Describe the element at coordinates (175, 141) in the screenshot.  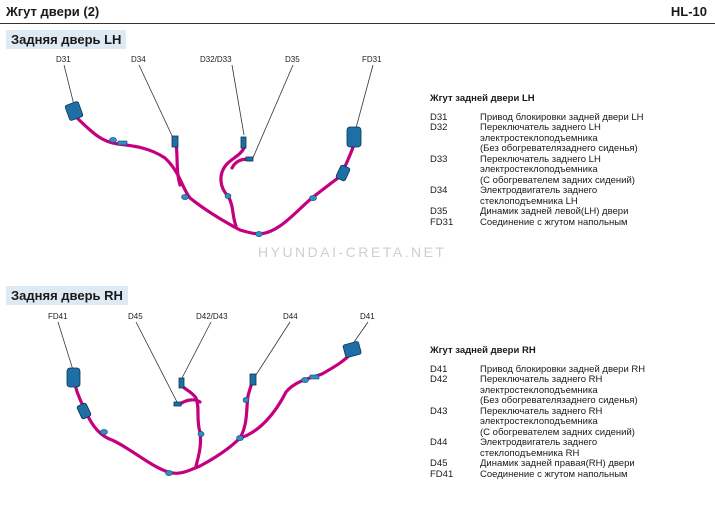
I see `connector-d34` at that location.